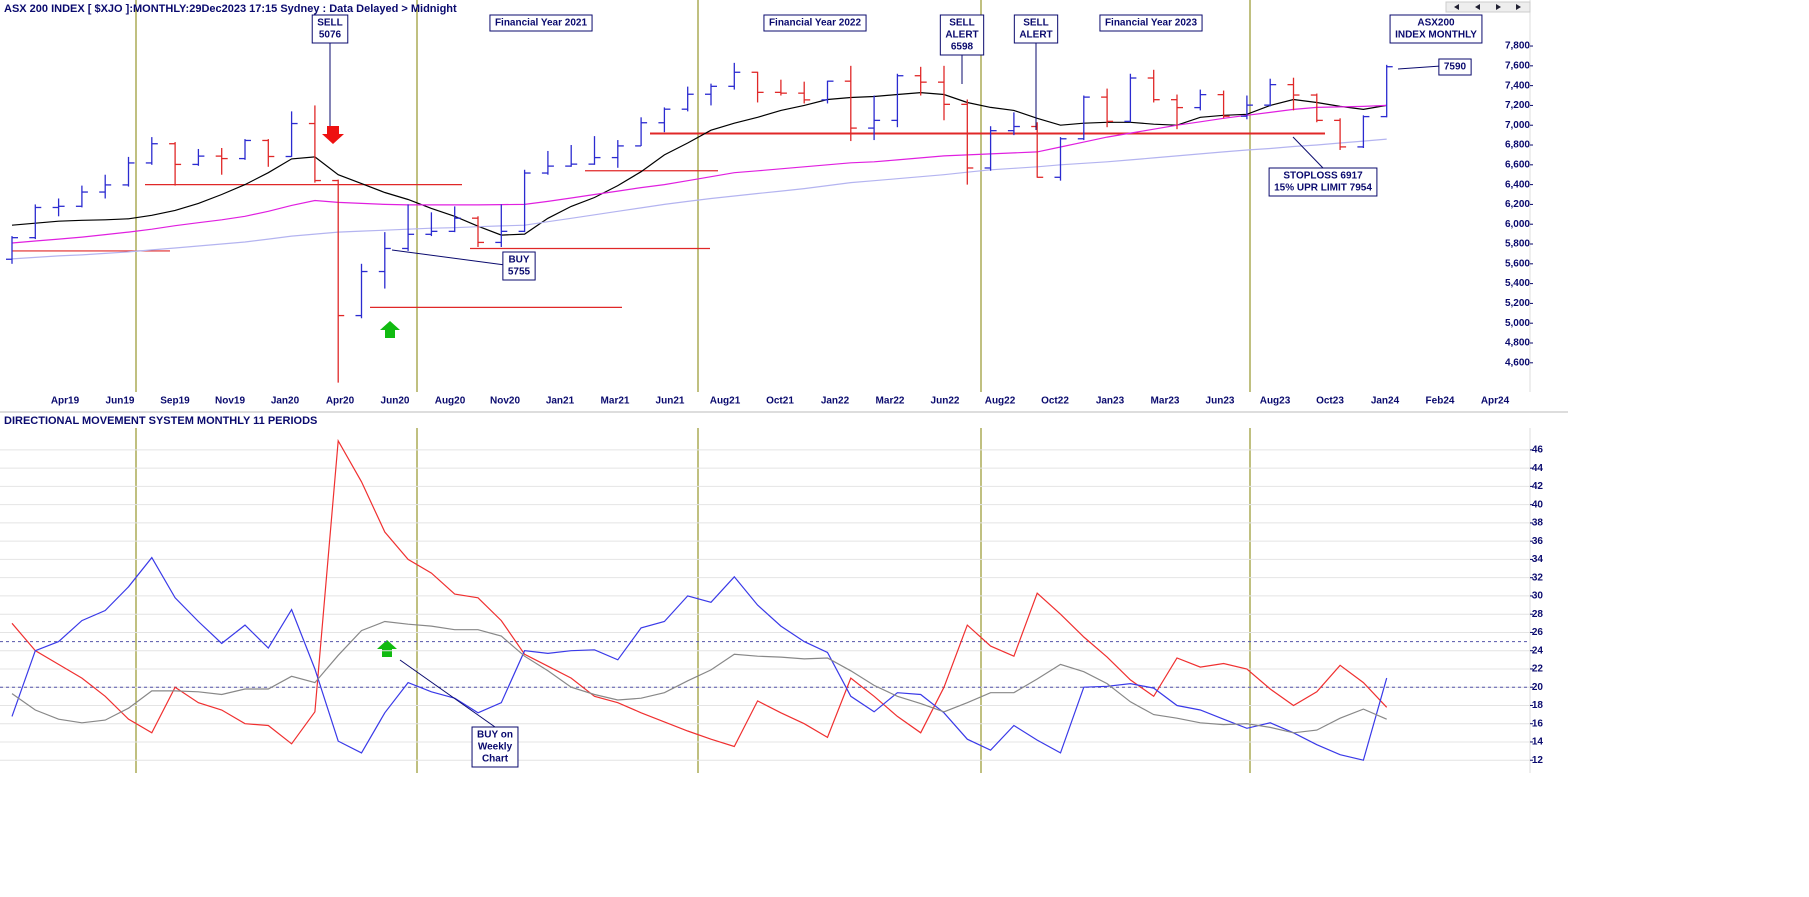  I want to click on nav-next, so click(1498, 7).